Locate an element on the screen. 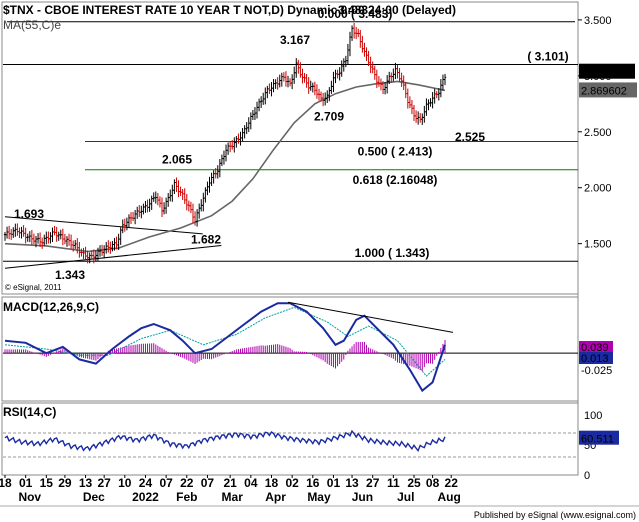 The image size is (639, 522). rsi-y-tick-label: 0 is located at coordinates (587, 476).